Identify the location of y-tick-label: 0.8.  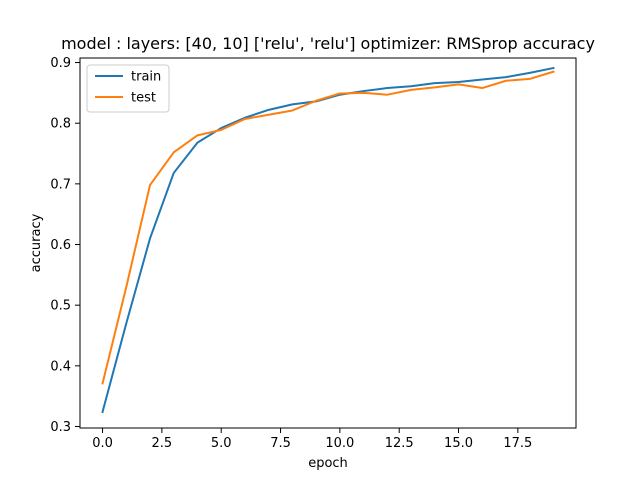
(60, 124).